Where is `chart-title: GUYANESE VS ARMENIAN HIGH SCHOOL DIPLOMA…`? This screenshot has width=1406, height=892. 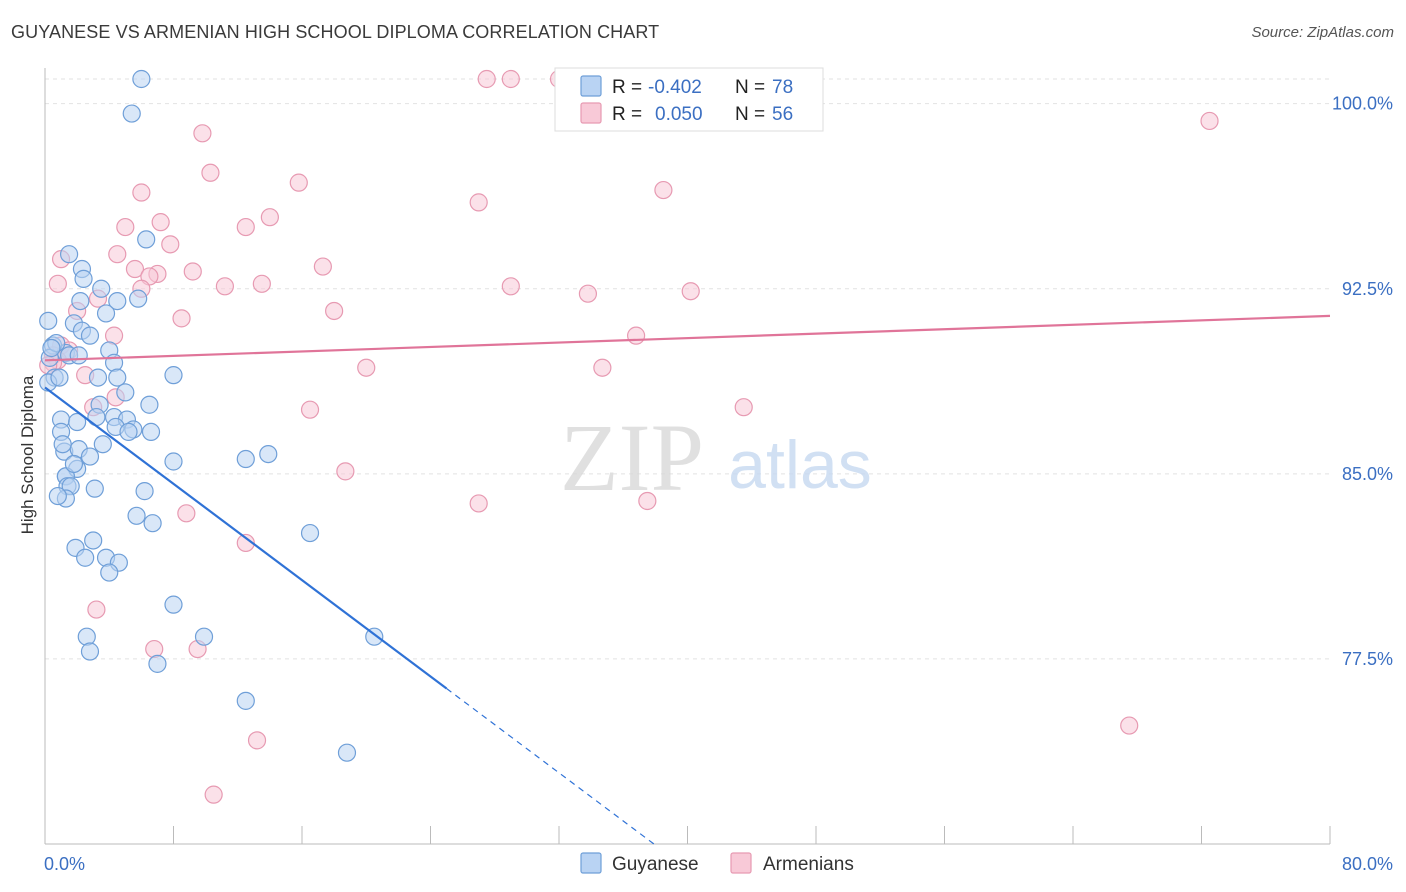 chart-title: GUYANESE VS ARMENIAN HIGH SCHOOL DIPLOMA… is located at coordinates (335, 32).